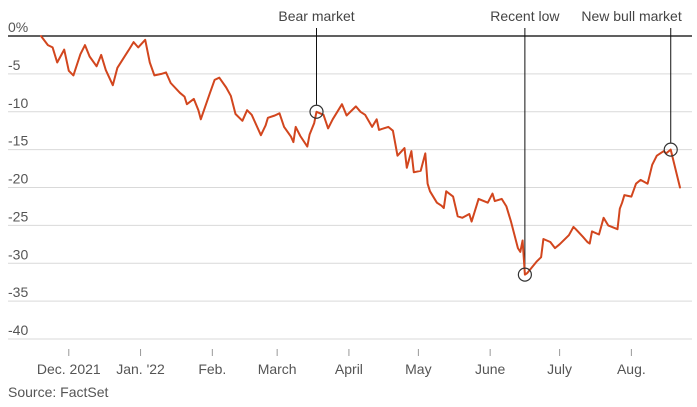  I want to click on x-tick-label: June, so click(490, 369).